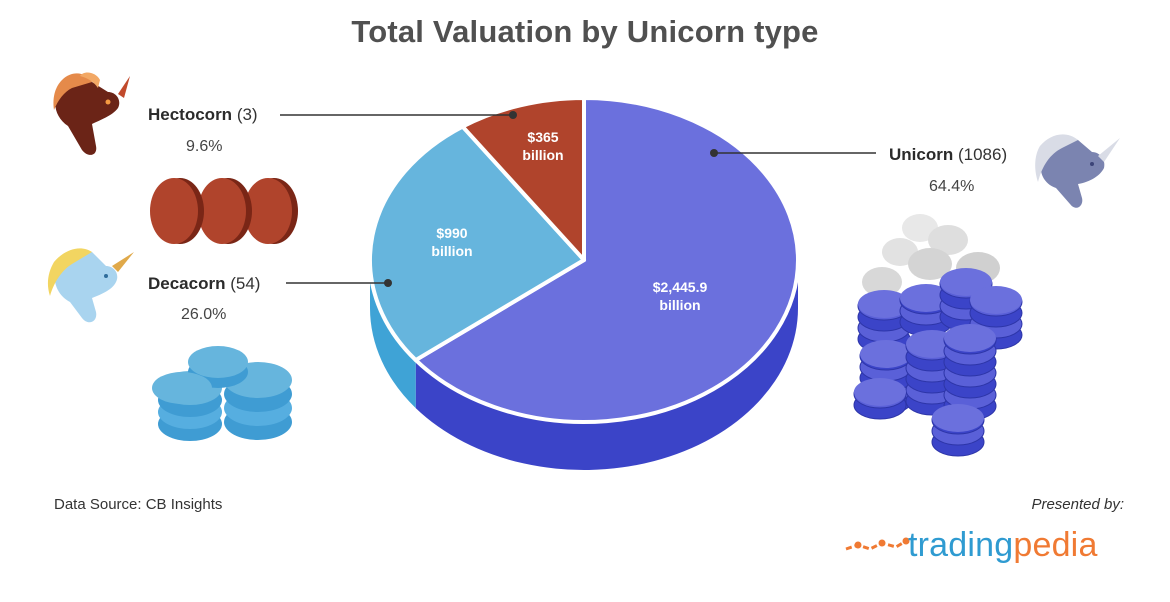 The height and width of the screenshot is (602, 1170). I want to click on legend-decacorn: Decacorn (54), so click(204, 284).